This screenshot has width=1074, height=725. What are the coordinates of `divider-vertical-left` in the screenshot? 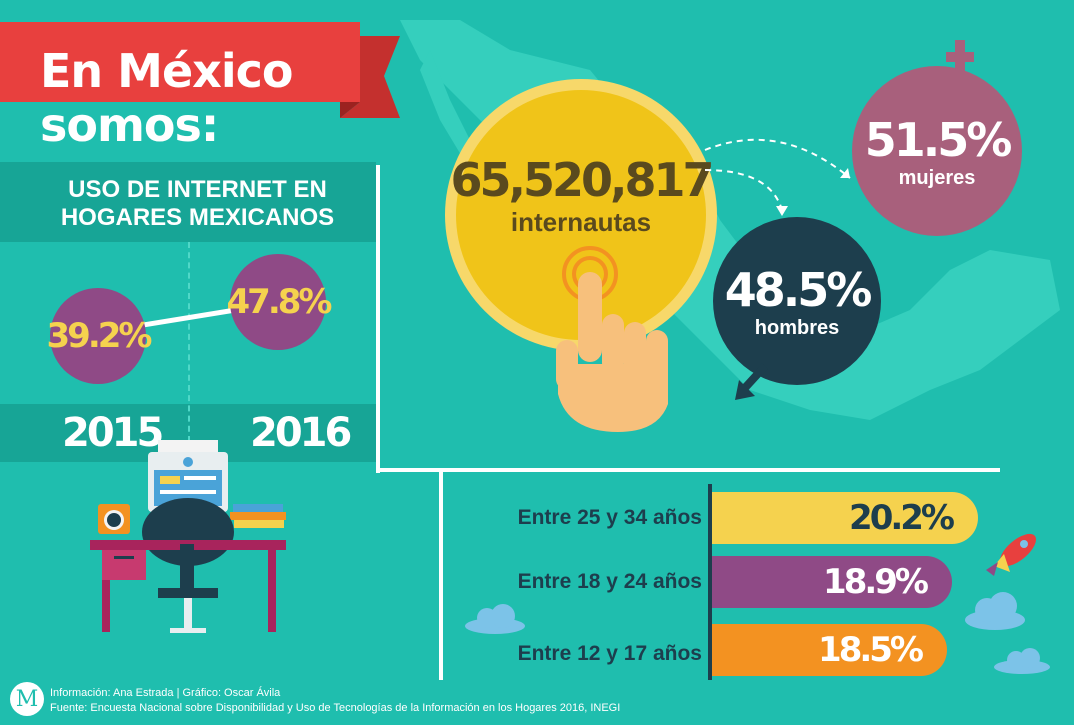 It's located at (378, 319).